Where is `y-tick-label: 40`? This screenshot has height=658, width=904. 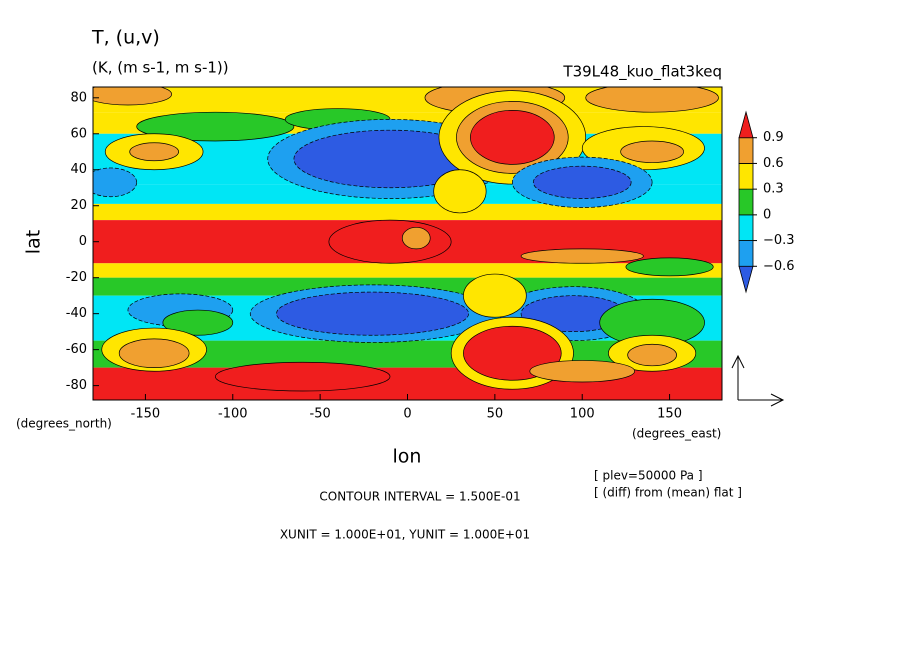 y-tick-label: 40 is located at coordinates (78, 169).